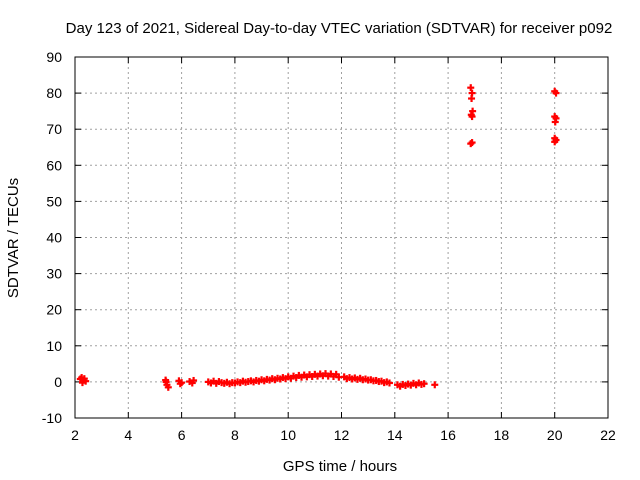 Image resolution: width=640 pixels, height=480 pixels. What do you see at coordinates (13, 238) in the screenshot?
I see `y-axis-title: SDTVAR / TECUs` at bounding box center [13, 238].